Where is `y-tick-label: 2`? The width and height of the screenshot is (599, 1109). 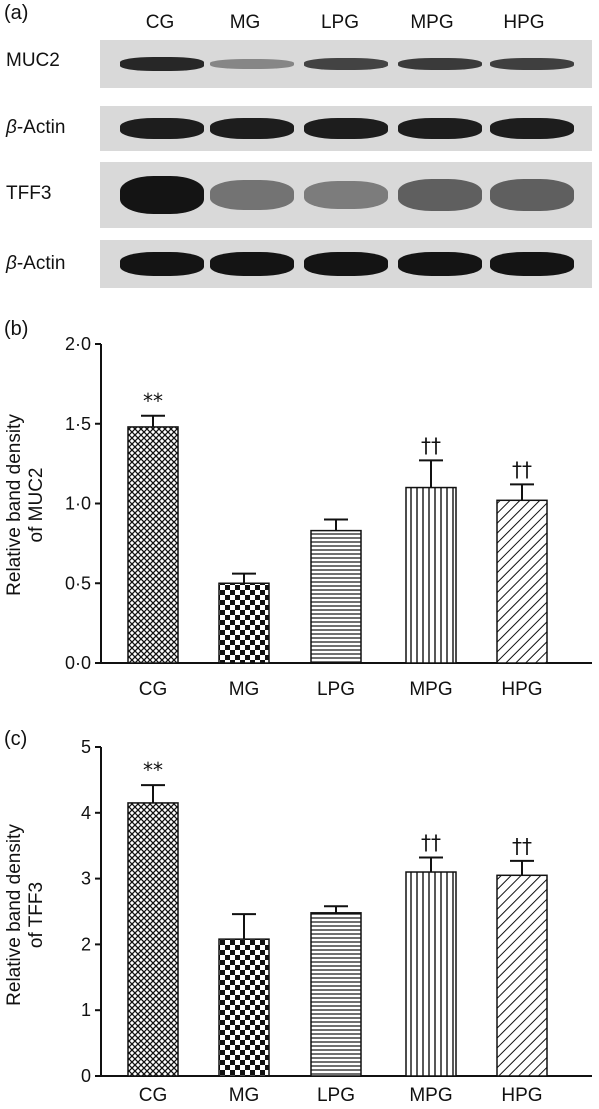
y-tick-label: 2 is located at coordinates (86, 944).